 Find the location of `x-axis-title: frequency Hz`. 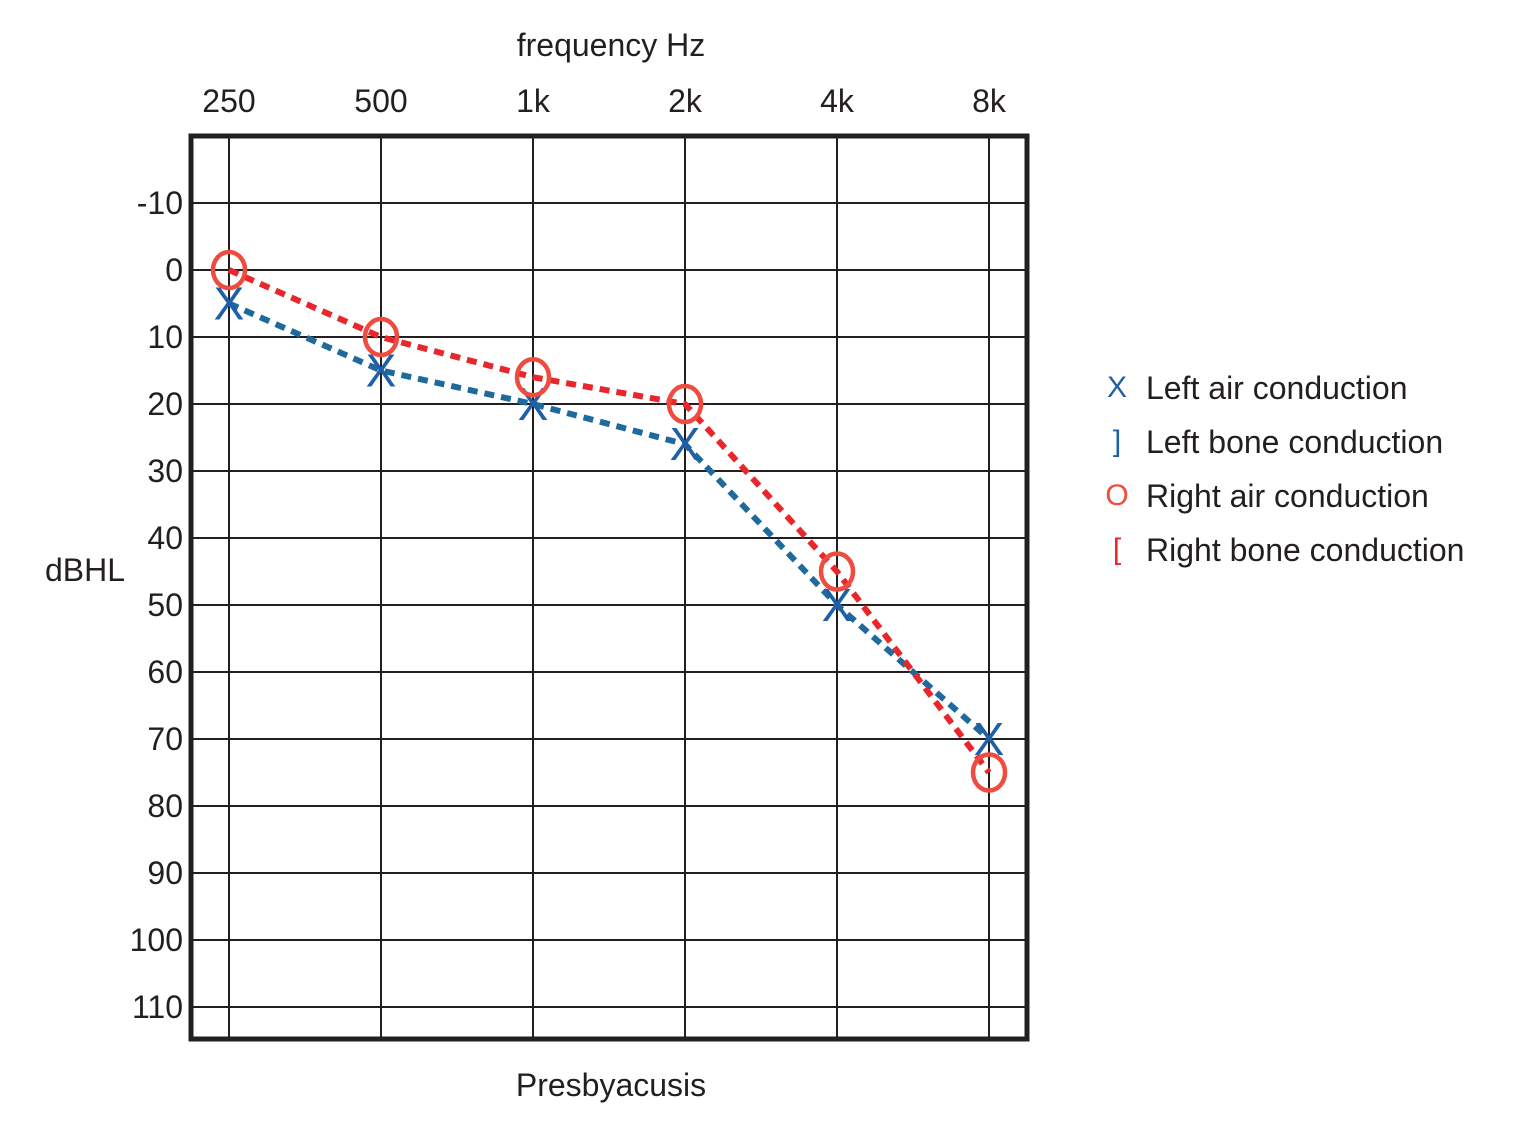

x-axis-title: frequency Hz is located at coordinates (611, 45).